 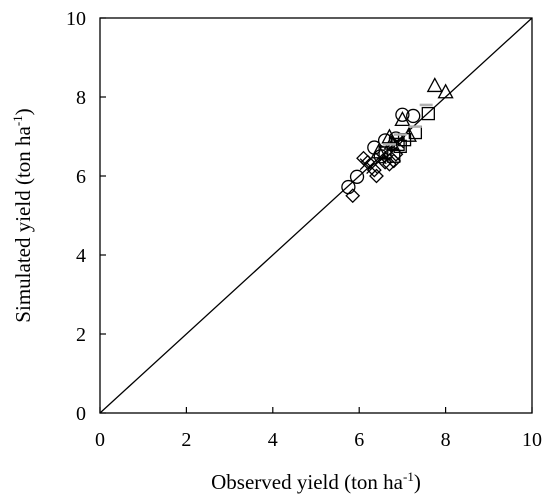 I want to click on y-tick-label: 0, so click(x=81, y=414).